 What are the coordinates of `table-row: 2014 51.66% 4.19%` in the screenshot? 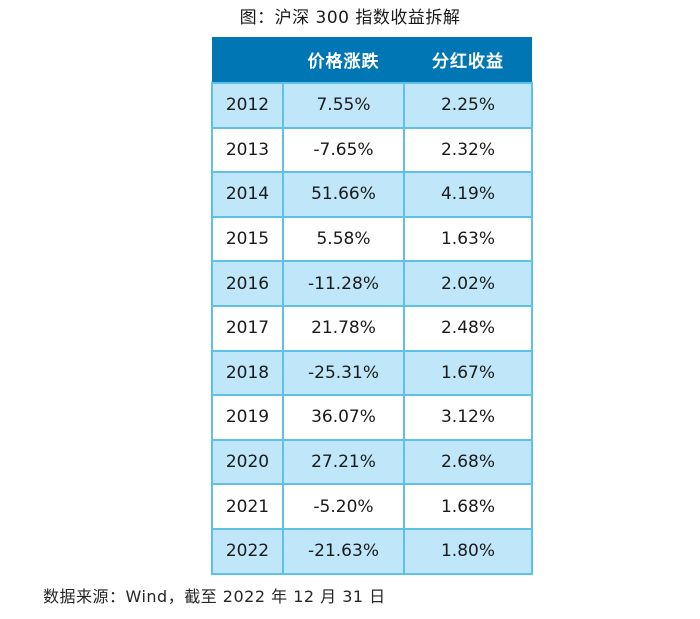 It's located at (372, 194).